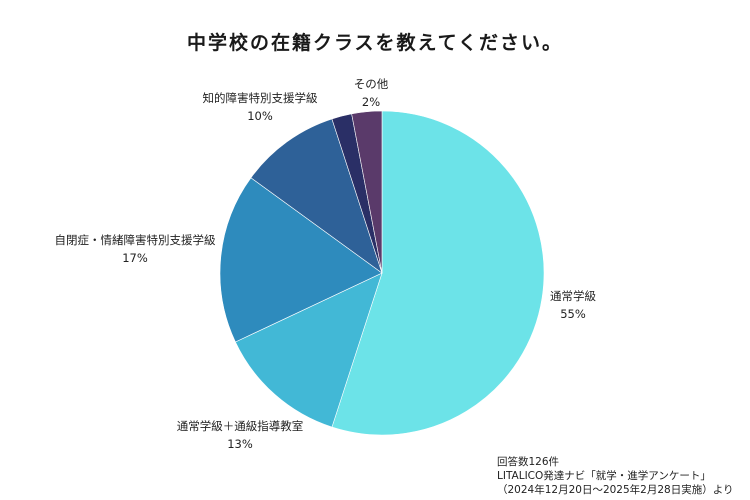 The height and width of the screenshot is (500, 750). I want to click on slice-value-5: 2%, so click(371, 102).